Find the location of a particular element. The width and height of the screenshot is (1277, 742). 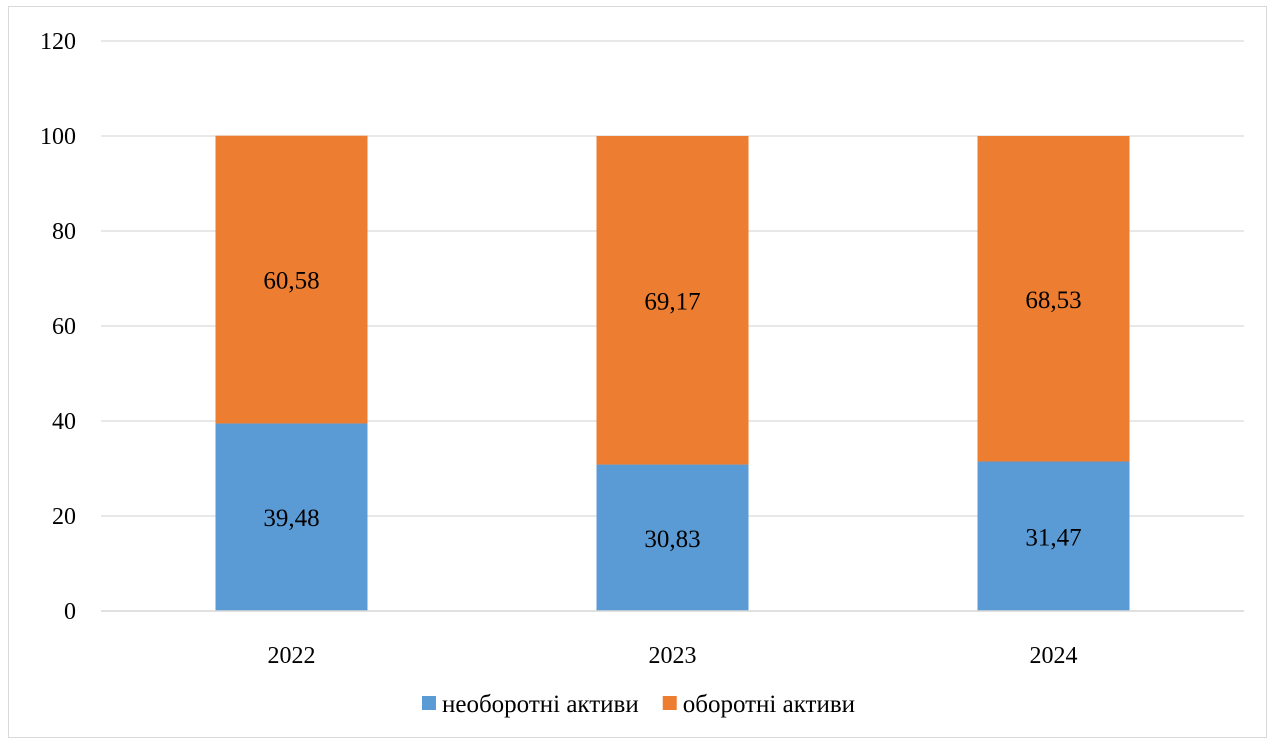

data-label-2023-series-2: 69,17 is located at coordinates (672, 301).